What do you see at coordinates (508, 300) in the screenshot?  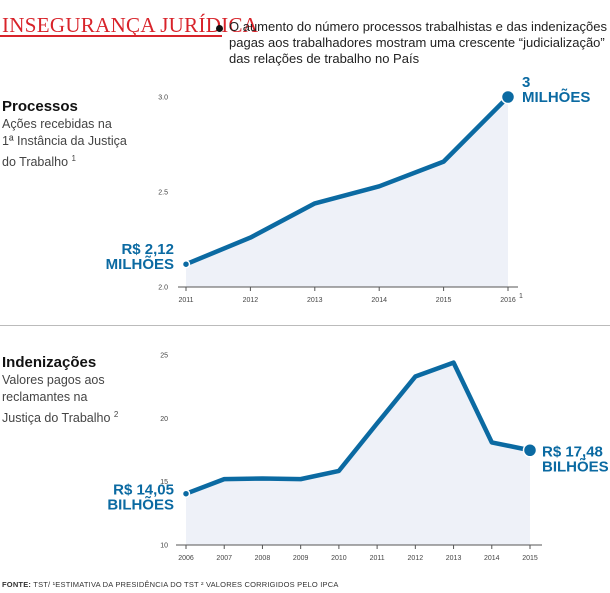 I see `x-tick-label: 2016` at bounding box center [508, 300].